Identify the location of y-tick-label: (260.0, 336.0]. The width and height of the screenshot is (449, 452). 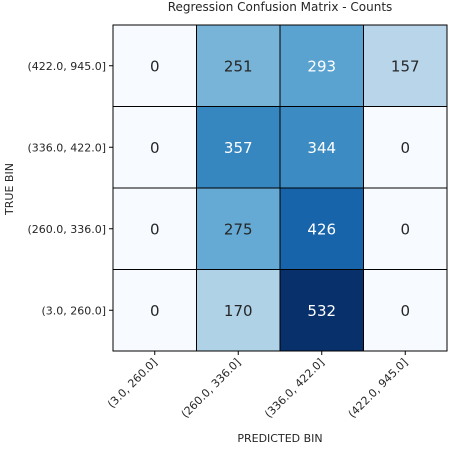
(66, 229).